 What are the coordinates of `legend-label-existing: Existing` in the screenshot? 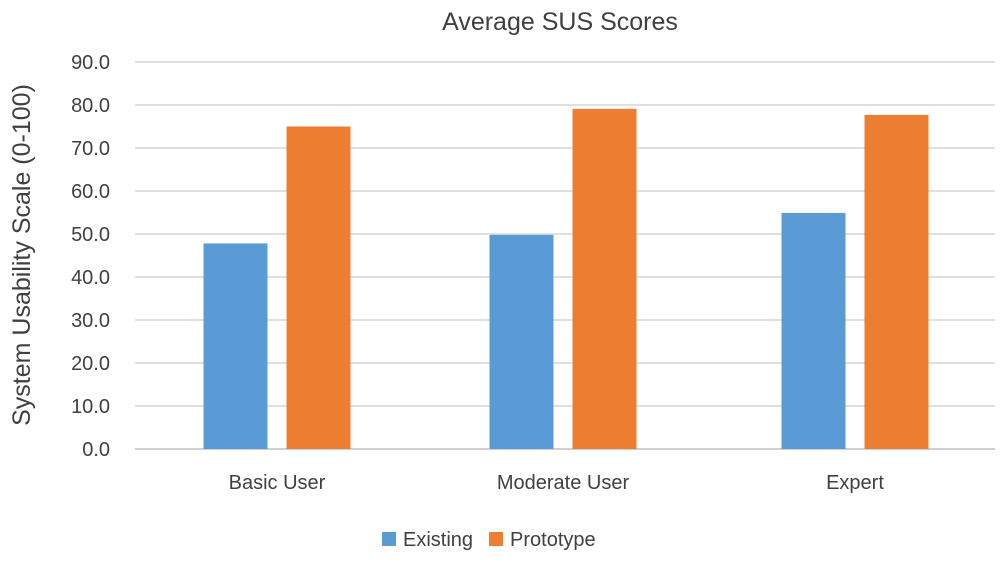 It's located at (438, 540).